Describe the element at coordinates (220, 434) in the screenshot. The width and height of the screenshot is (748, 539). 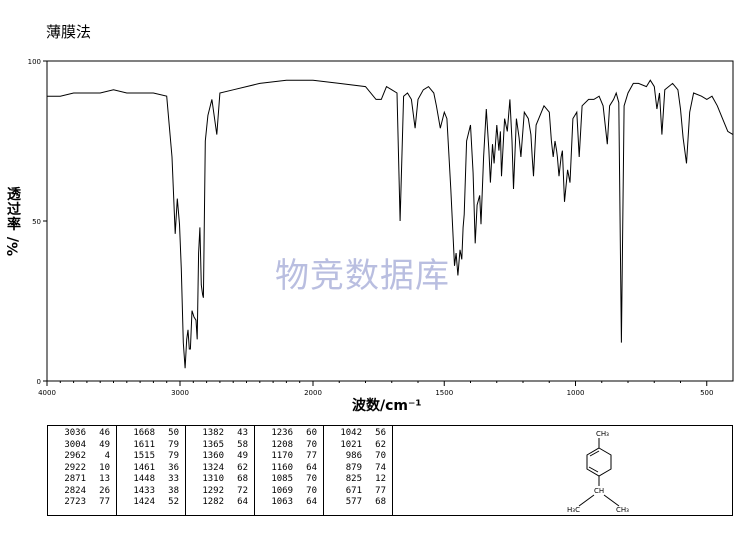
I see `peak-row: 1382 43` at that location.